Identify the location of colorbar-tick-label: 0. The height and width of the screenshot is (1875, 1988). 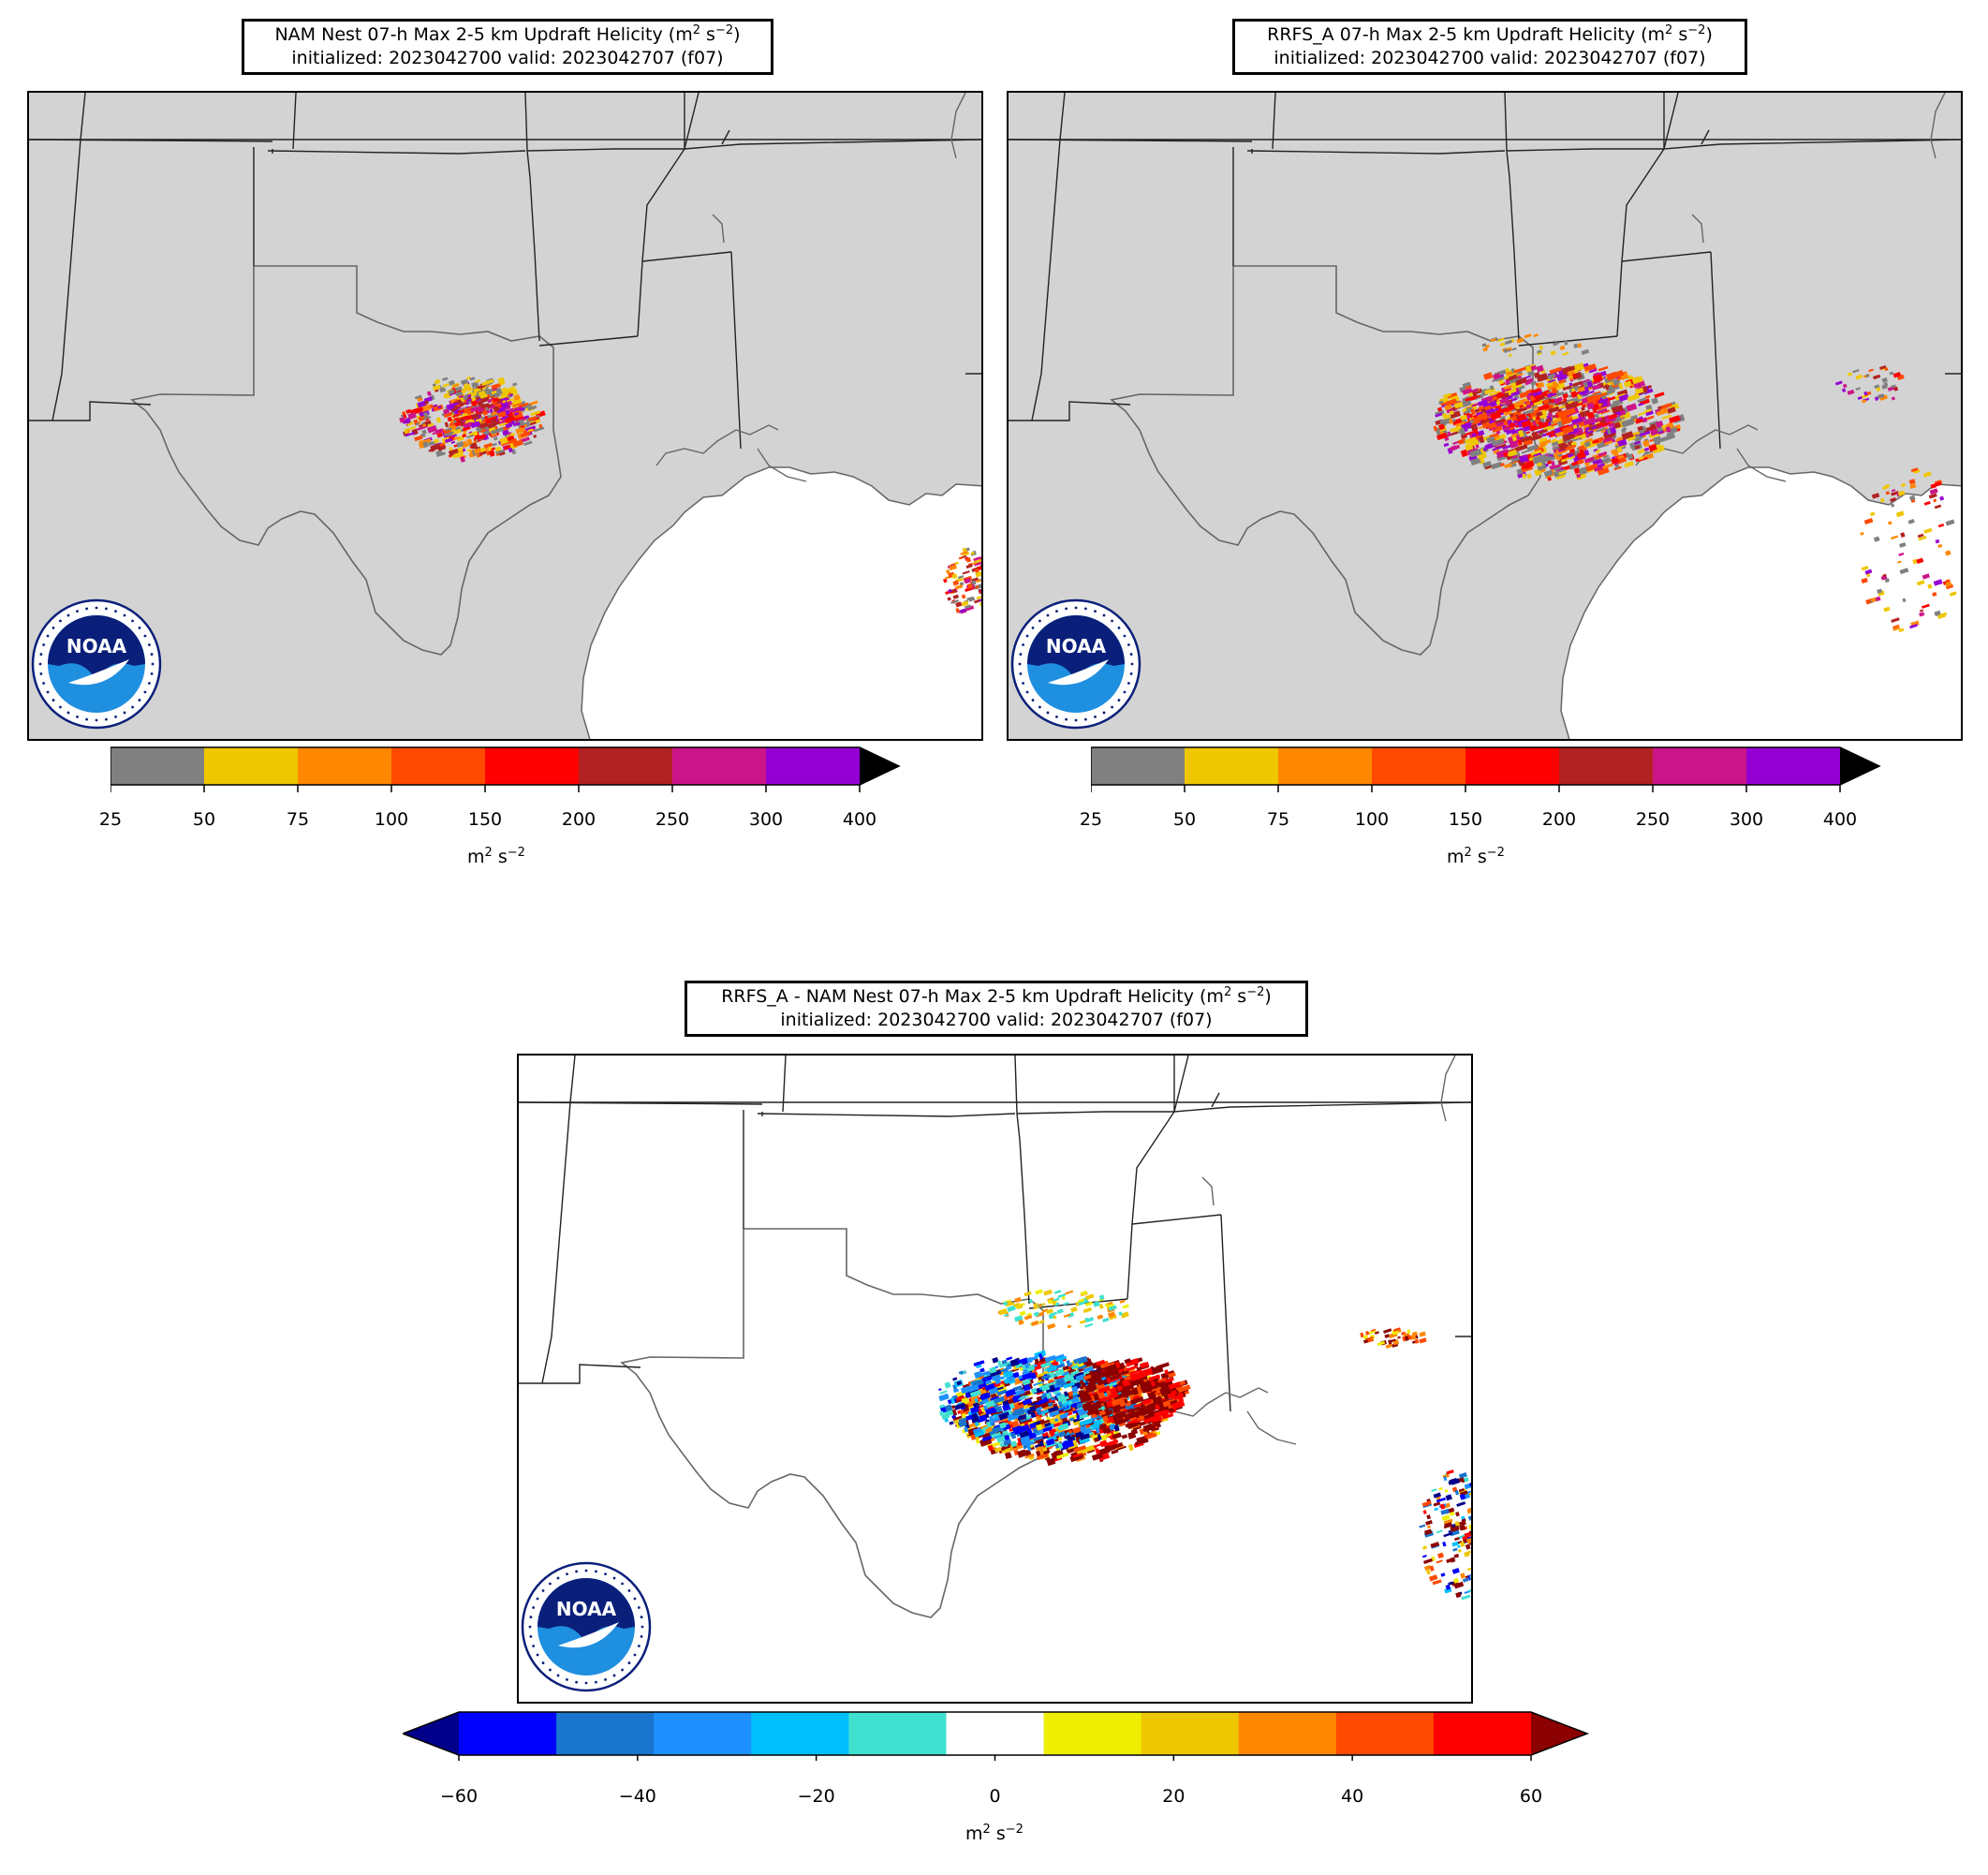
(995, 1797).